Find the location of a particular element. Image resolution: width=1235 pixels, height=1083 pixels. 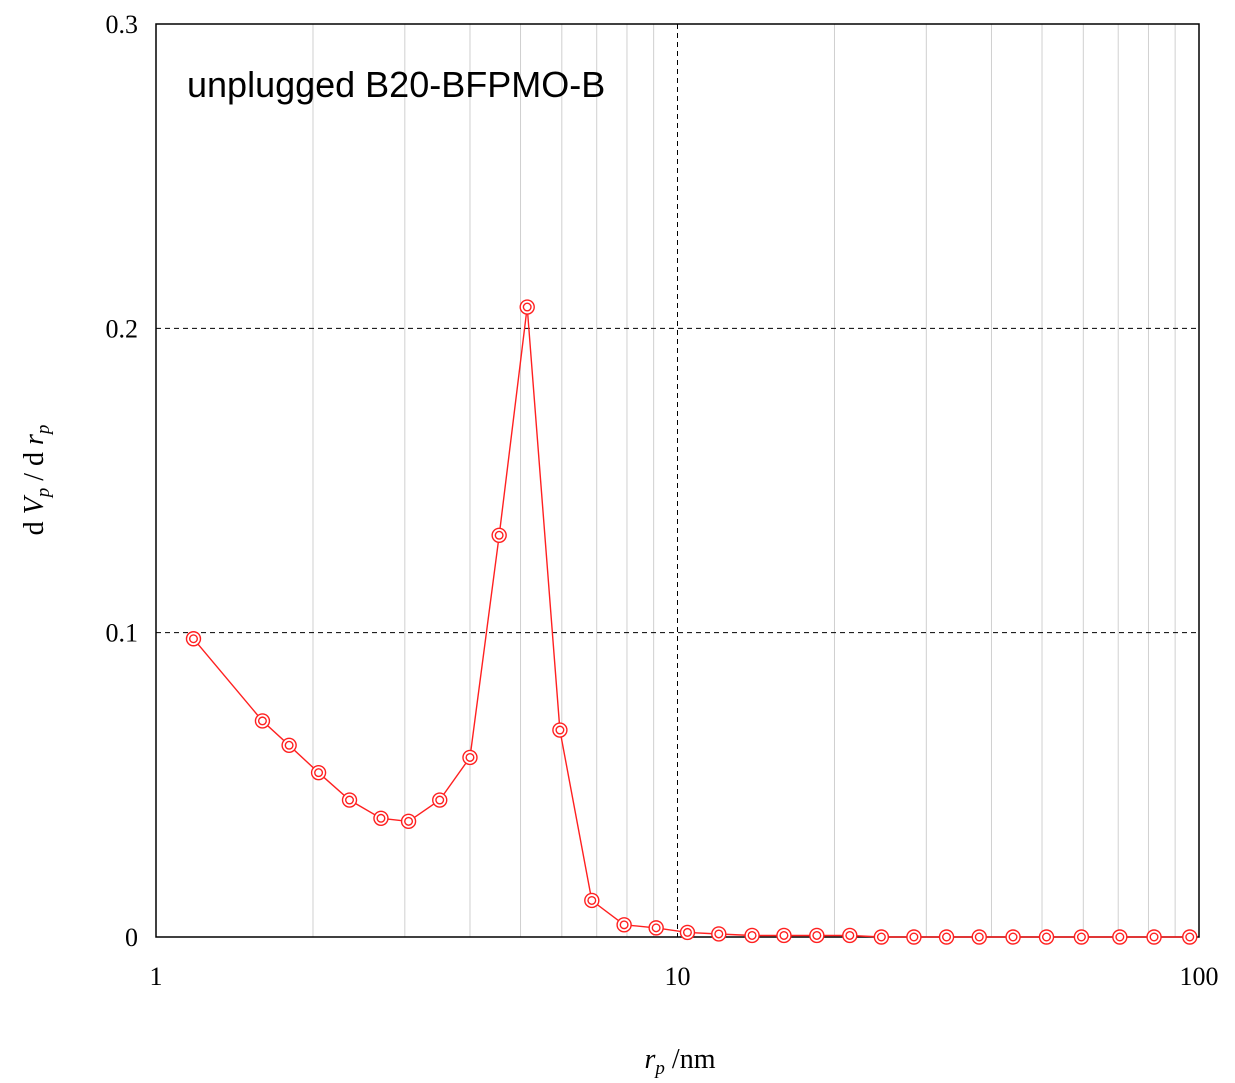

y-axis-label-d1: d is located at coordinates (34, 524).